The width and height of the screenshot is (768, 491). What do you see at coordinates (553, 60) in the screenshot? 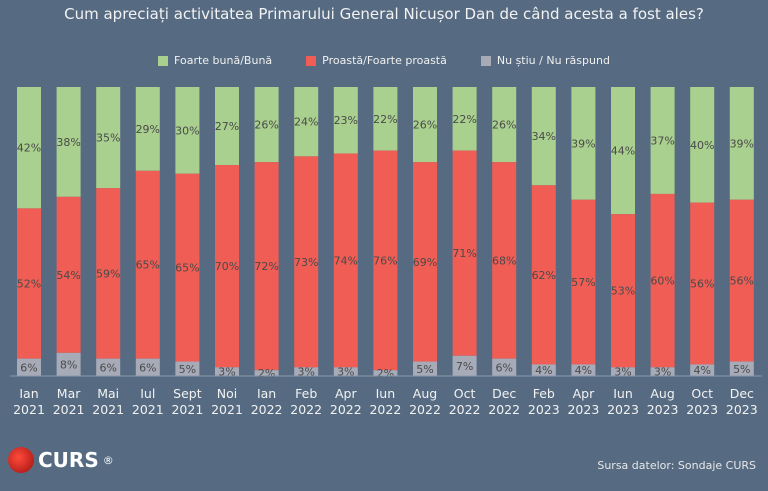
I see `legend-label: Nu știu / Nu răspund` at bounding box center [553, 60].